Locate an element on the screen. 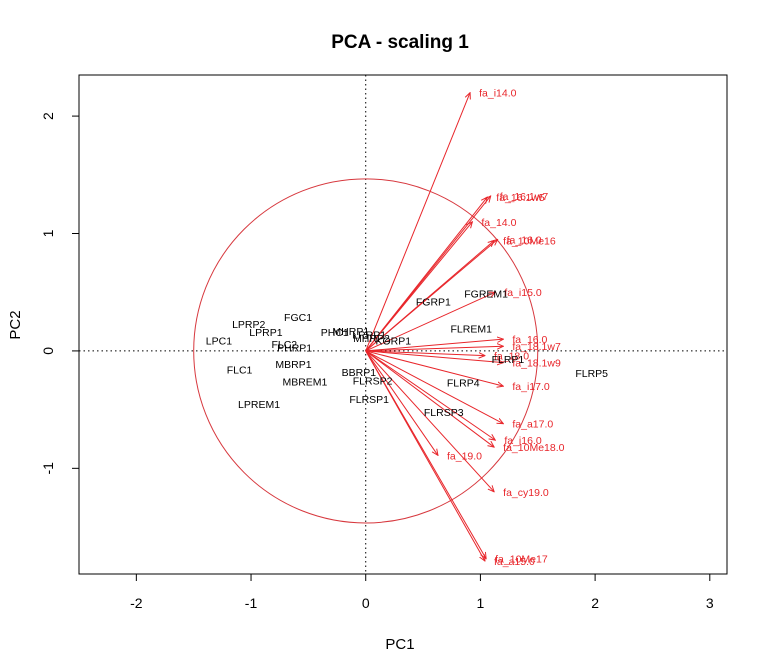 The width and height of the screenshot is (768, 672). species-arrow-fa-a17-0: fa_a17.0 is located at coordinates (459, 390).